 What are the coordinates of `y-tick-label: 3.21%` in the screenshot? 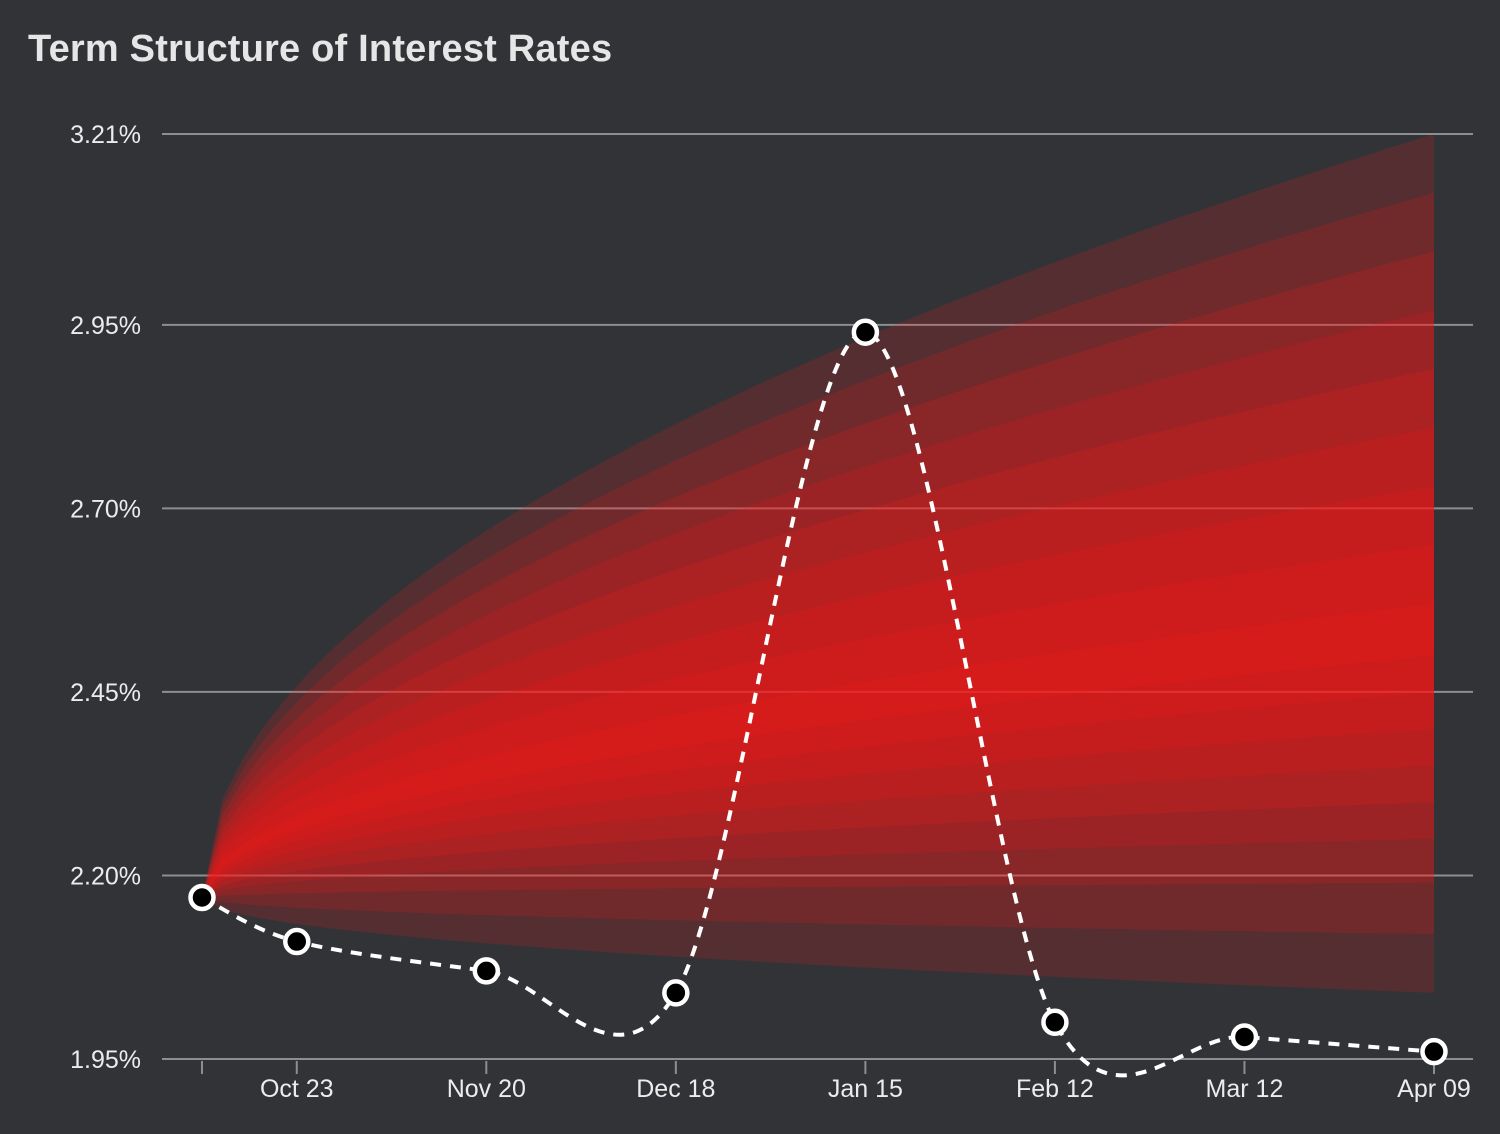 It's located at (105, 135).